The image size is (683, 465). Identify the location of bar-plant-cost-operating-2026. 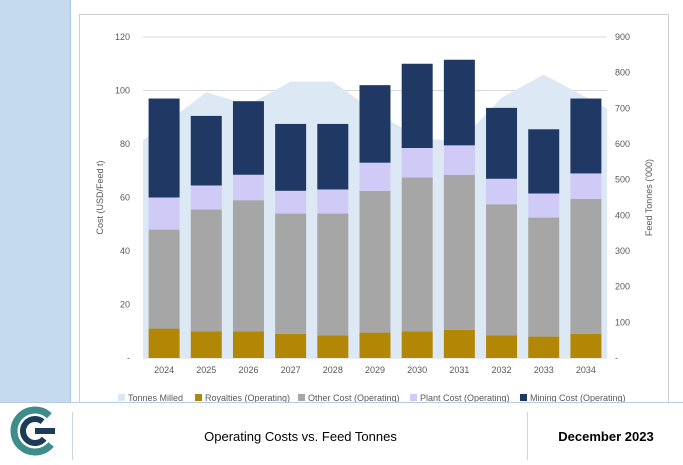
(248, 187).